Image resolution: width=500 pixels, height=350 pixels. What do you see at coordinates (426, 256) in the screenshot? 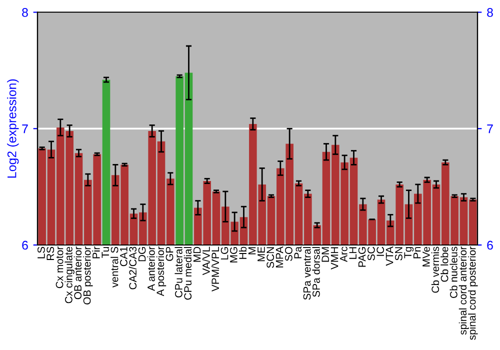
I see `x-tick-label: MVe` at bounding box center [426, 256].